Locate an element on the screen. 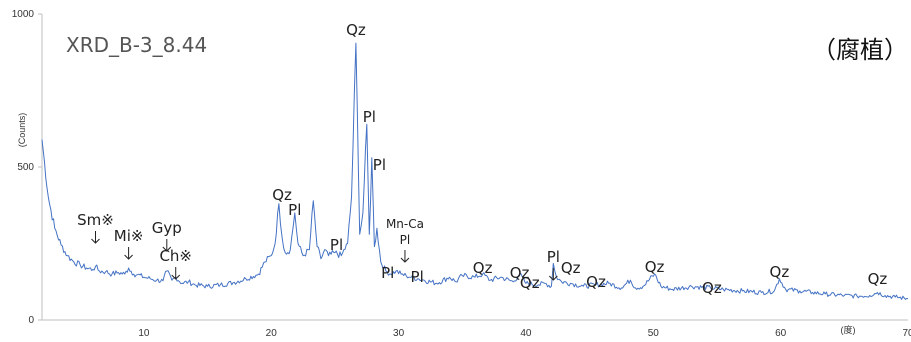 This screenshot has height=342, width=911. chart-subtitle: （腐植） is located at coordinates (860, 50).